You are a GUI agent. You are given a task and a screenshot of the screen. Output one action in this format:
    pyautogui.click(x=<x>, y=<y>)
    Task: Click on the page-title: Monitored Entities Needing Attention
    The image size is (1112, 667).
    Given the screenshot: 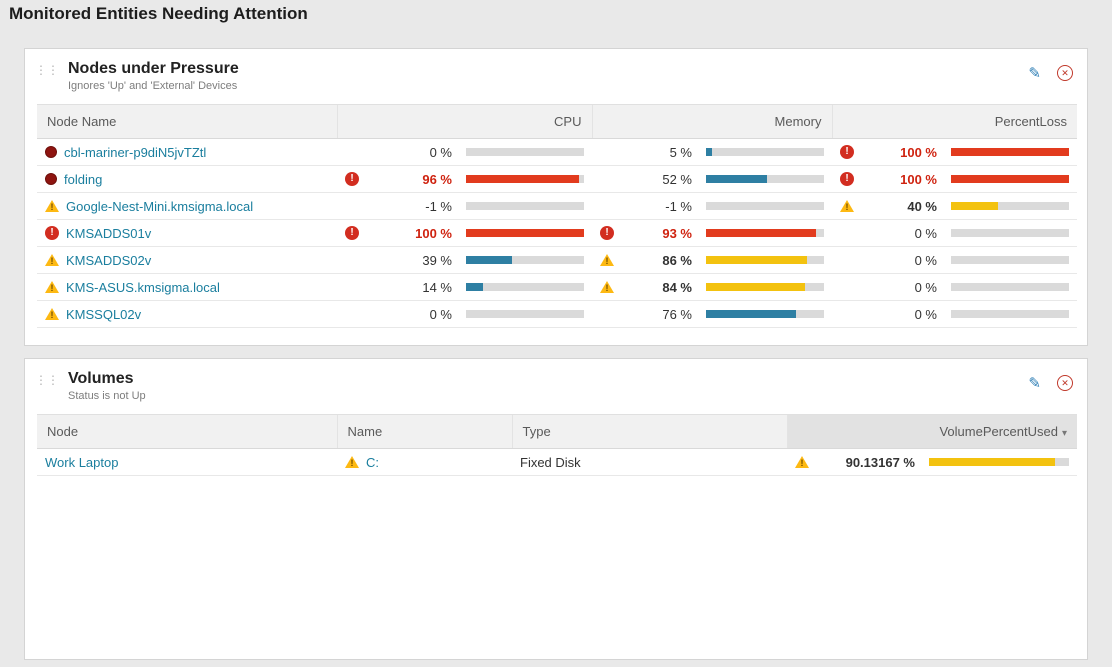 What is the action you would take?
    pyautogui.click(x=158, y=13)
    